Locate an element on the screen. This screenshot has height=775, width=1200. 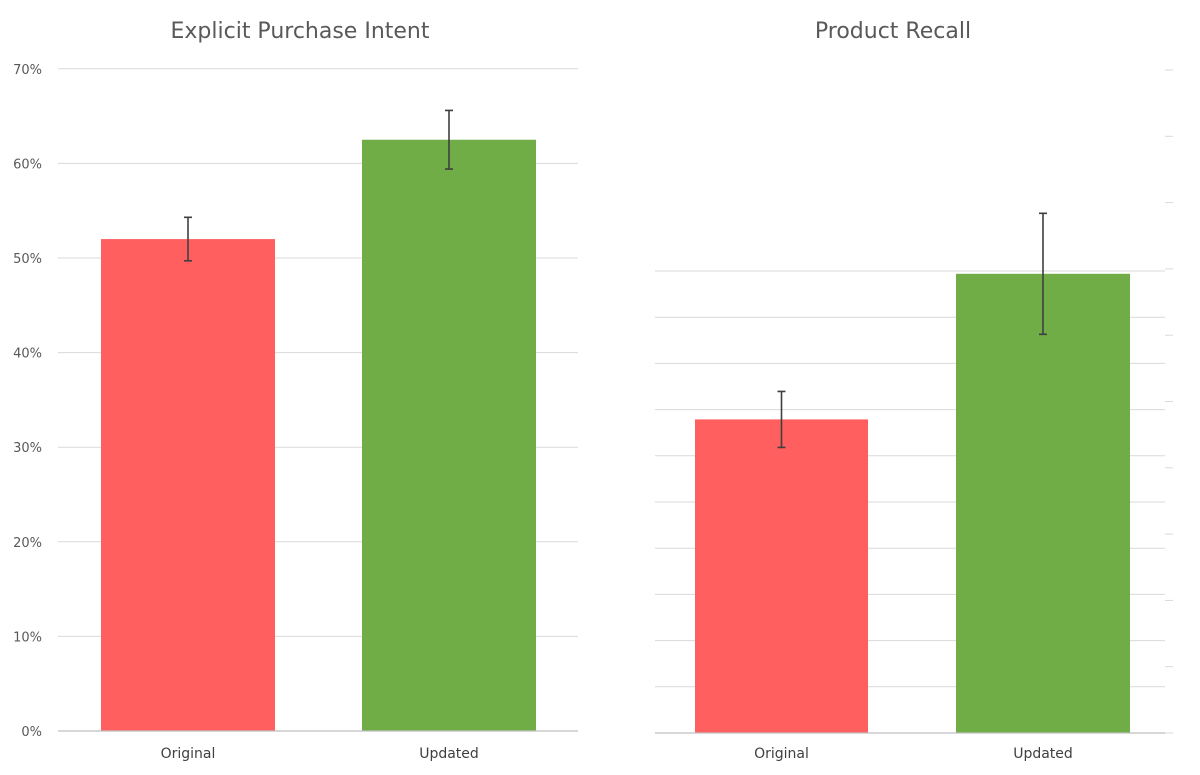
y-tick-label: 20% is located at coordinates (27, 543).